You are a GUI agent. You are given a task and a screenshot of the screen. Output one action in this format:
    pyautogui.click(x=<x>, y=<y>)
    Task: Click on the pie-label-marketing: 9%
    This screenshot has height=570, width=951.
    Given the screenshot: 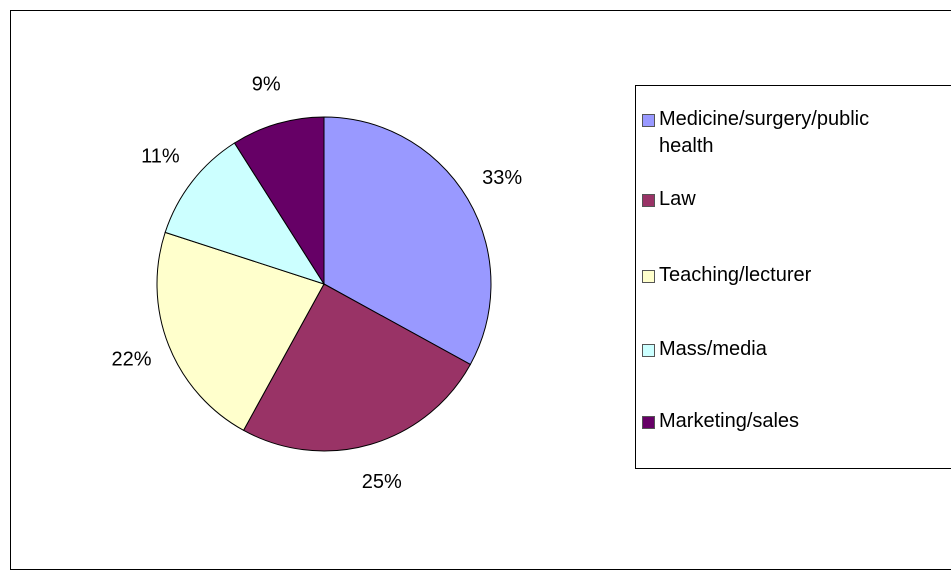 What is the action you would take?
    pyautogui.click(x=266, y=84)
    